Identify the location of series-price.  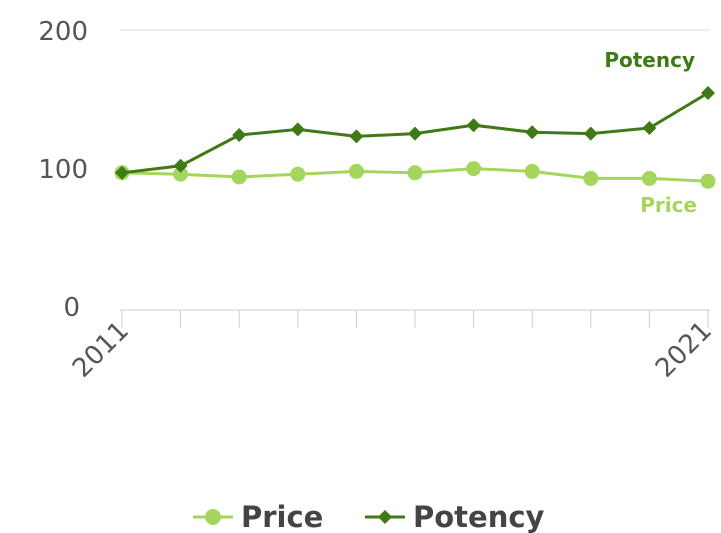
(415, 175).